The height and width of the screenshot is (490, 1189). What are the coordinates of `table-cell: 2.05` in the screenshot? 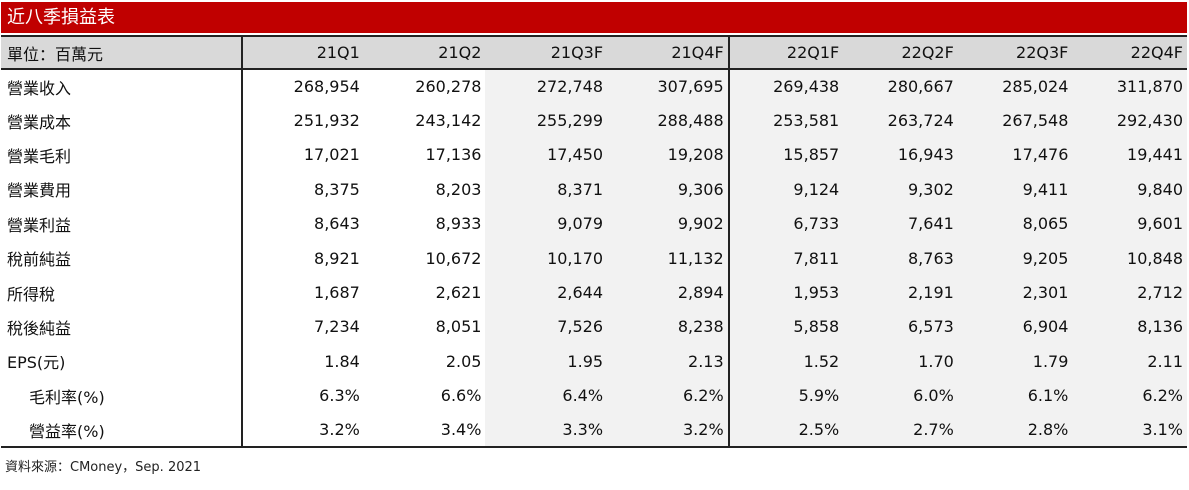 It's located at (463, 361).